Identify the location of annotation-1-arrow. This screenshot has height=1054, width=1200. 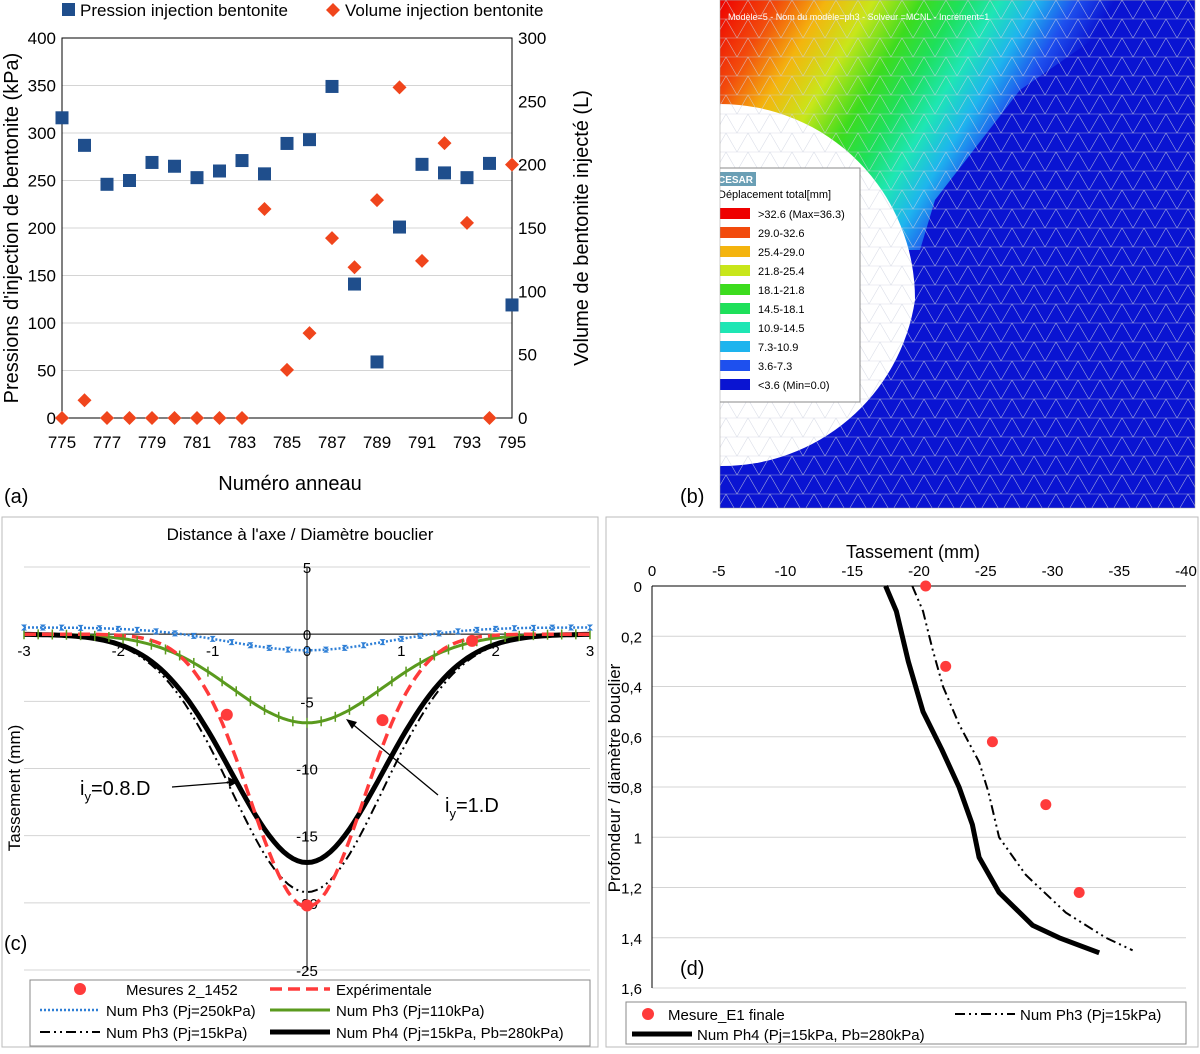
(203, 784).